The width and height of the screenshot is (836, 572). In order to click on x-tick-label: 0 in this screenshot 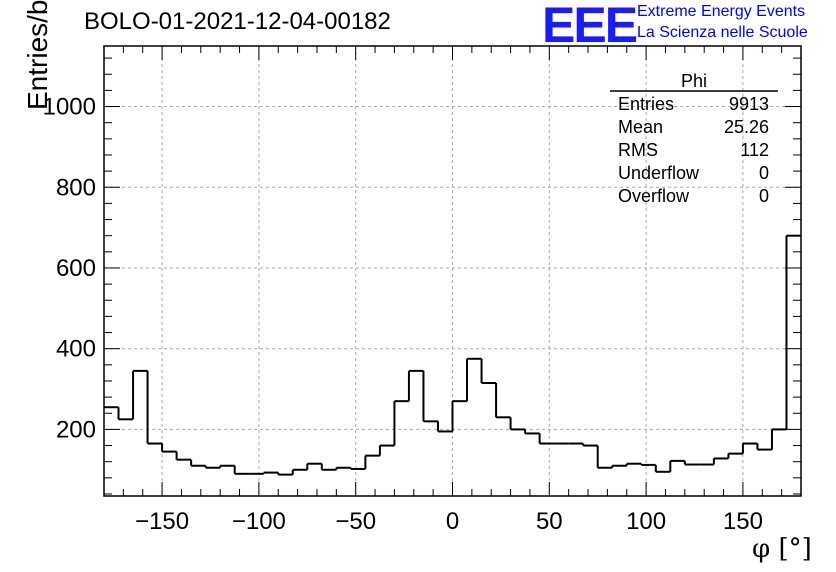, I will do `click(452, 521)`.